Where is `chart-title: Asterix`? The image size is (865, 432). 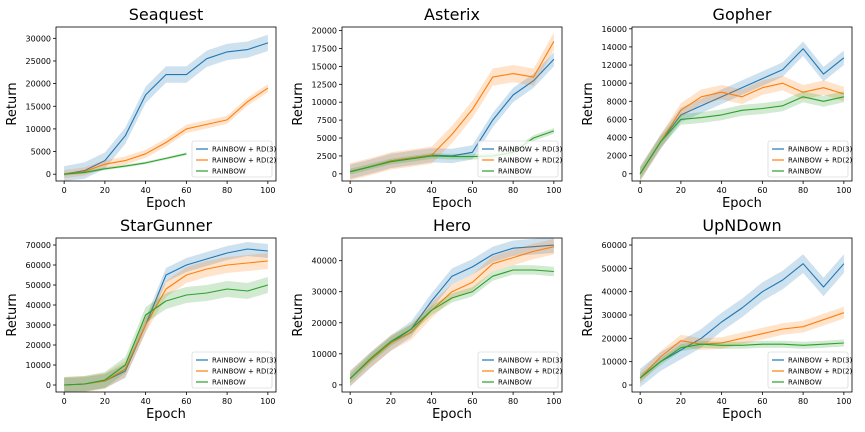
chart-title: Asterix is located at coordinates (452, 14).